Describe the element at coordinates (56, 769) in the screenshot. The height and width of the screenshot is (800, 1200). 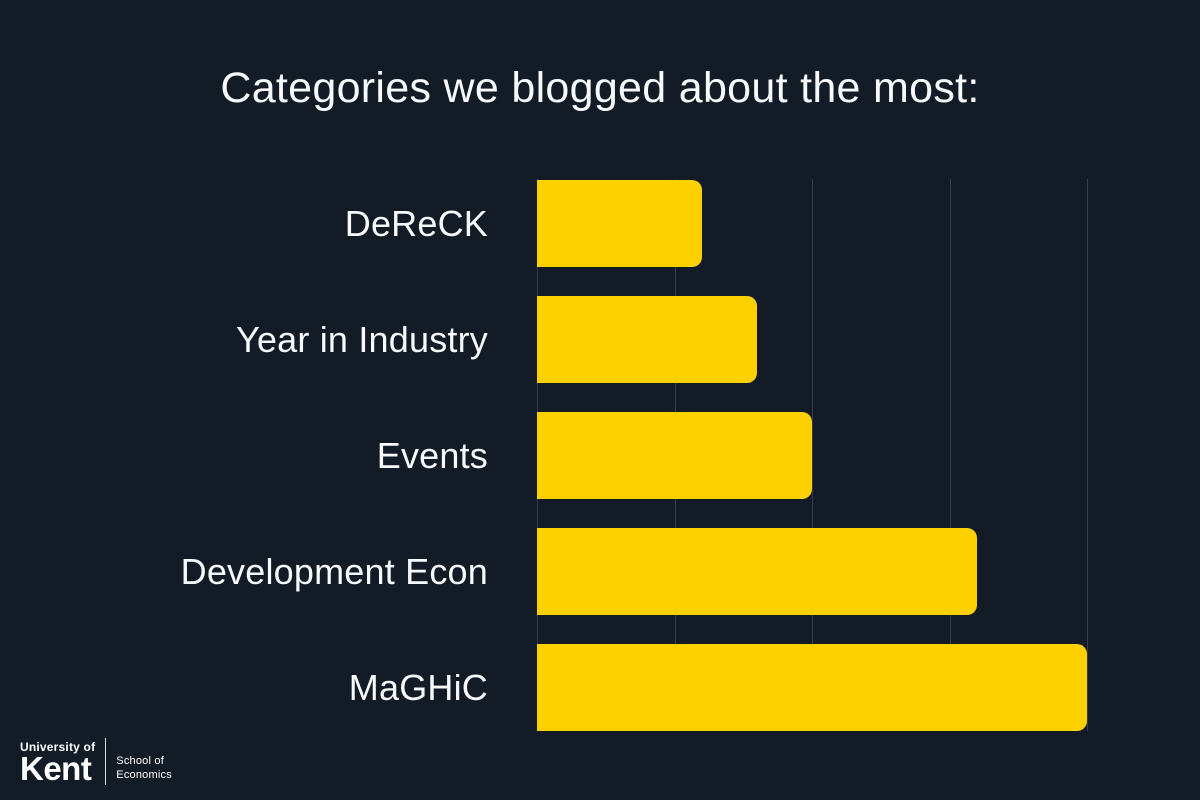
I see `logo-kent-text: Kent` at that location.